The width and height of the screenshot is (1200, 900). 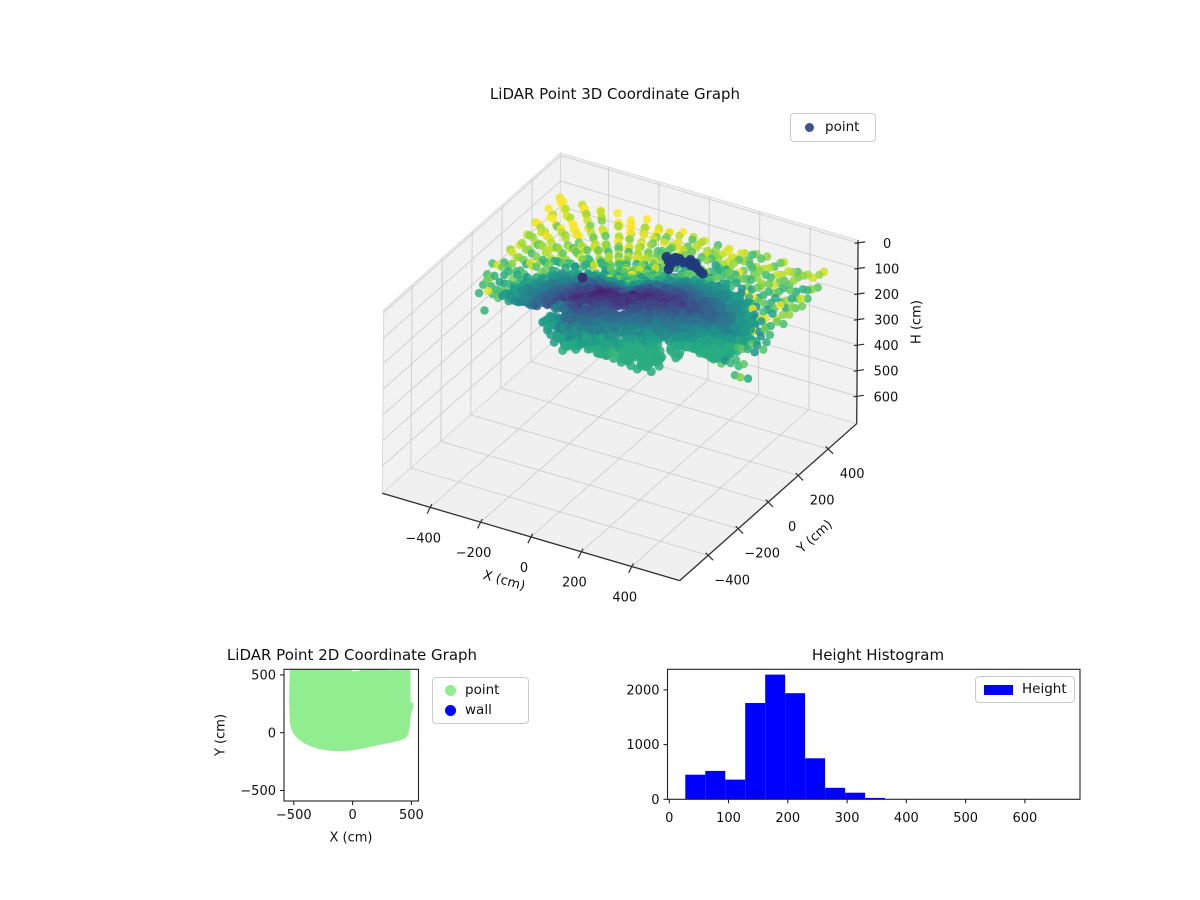 I want to click on histogram-ticks, so click(x=844, y=746).